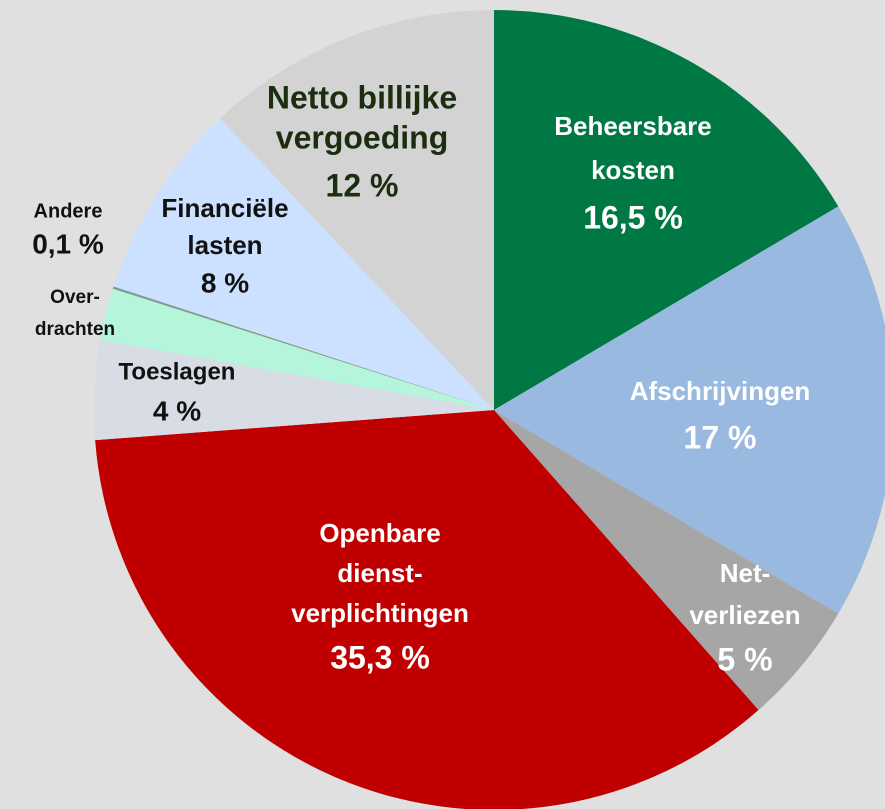 The height and width of the screenshot is (809, 885). Describe the element at coordinates (633, 217) in the screenshot. I see `value-label: 16,5 %` at that location.